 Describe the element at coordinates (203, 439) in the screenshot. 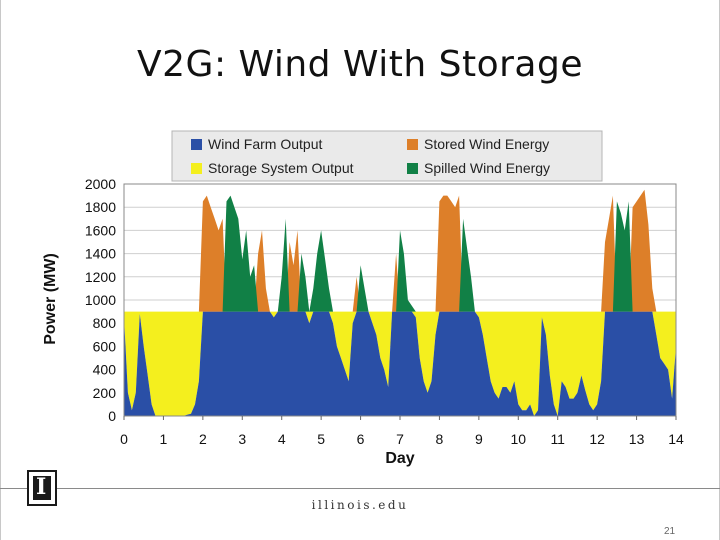

I see `x-tick-label: 2` at that location.